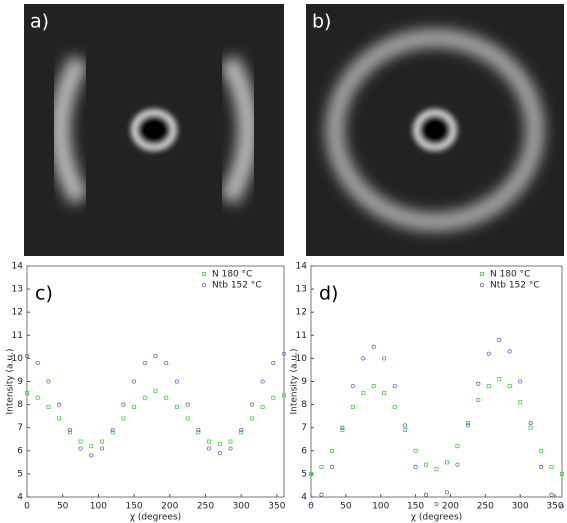 This screenshot has height=523, width=567. I want to click on x-tick-label: 50, so click(346, 507).